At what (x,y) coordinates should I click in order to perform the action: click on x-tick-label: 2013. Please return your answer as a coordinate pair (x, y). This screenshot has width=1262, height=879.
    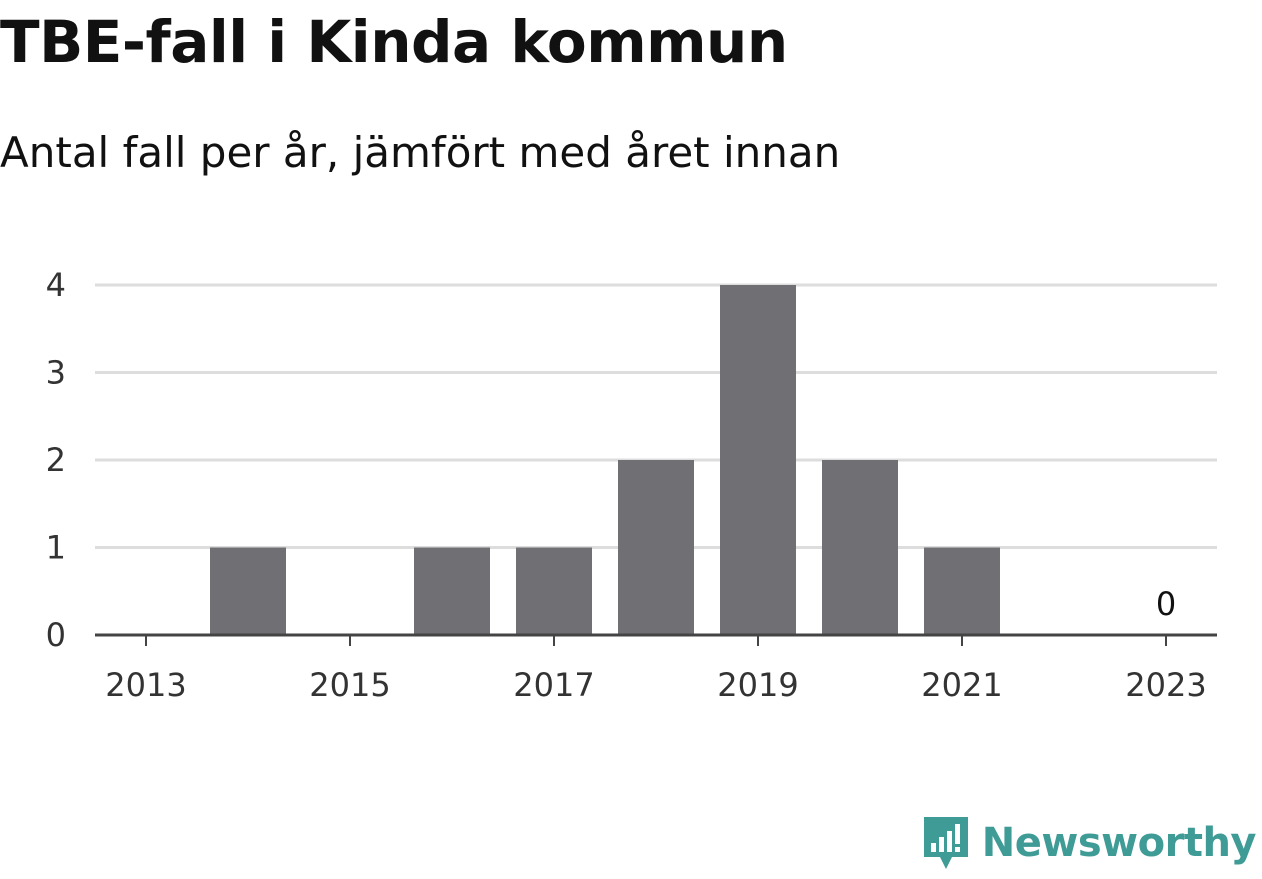
    Looking at the image, I should click on (145, 685).